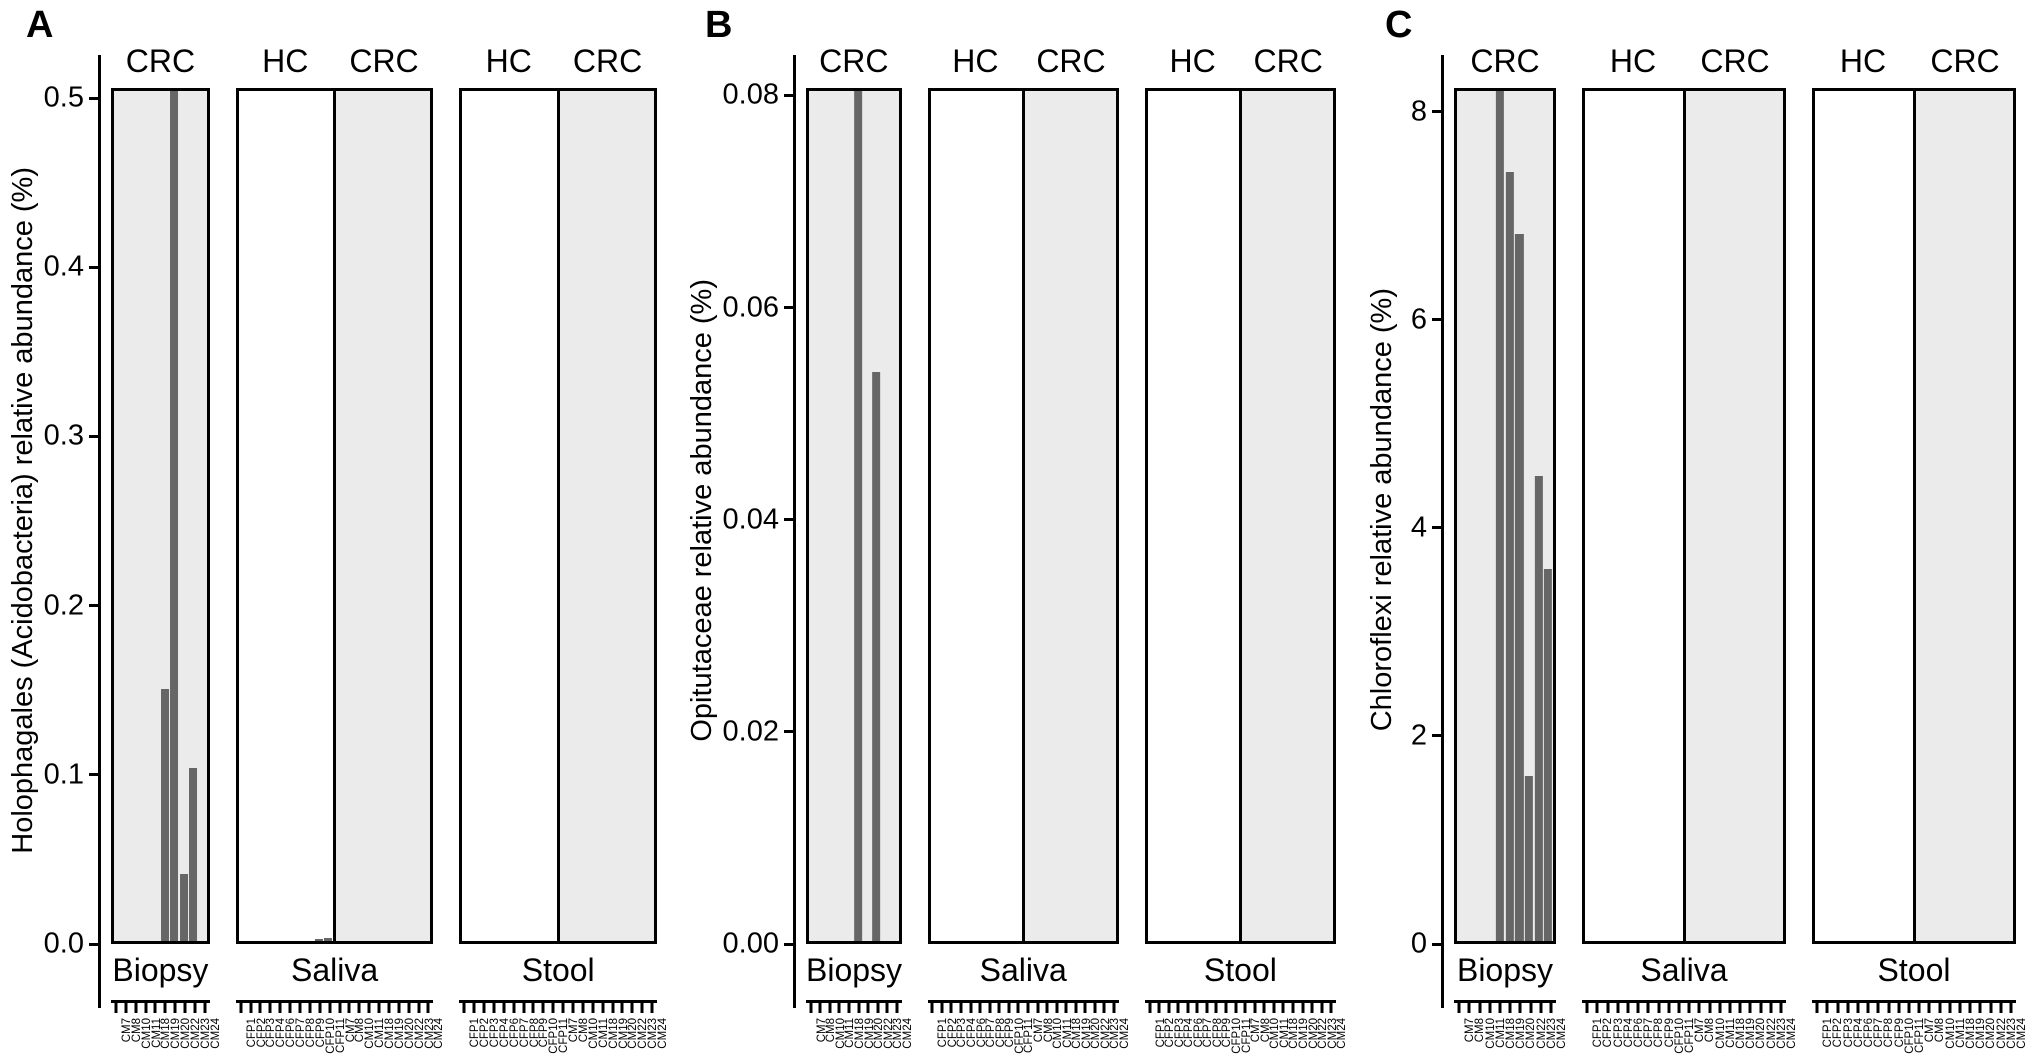 This screenshot has height=1054, width=2038. Describe the element at coordinates (1684, 970) in the screenshot. I see `group-label-saliva: Saliva` at that location.